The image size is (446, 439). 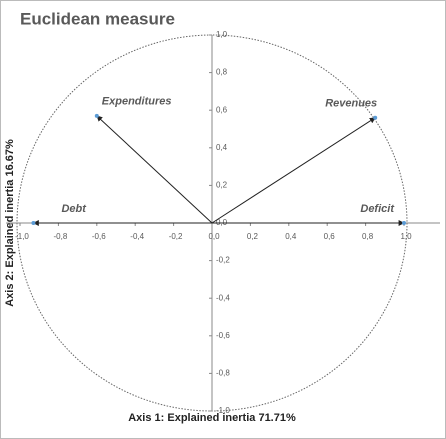 I want to click on x-axis-label: Axis 1: Explained inertia 71.71%, so click(x=212, y=418).